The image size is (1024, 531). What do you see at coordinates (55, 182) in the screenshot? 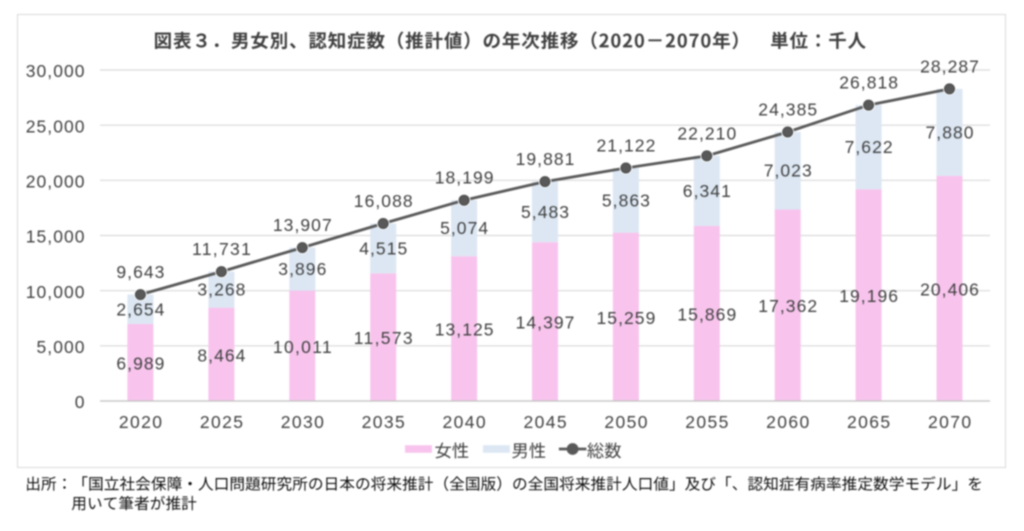
I see `svg-text: 20,000` at bounding box center [55, 182].